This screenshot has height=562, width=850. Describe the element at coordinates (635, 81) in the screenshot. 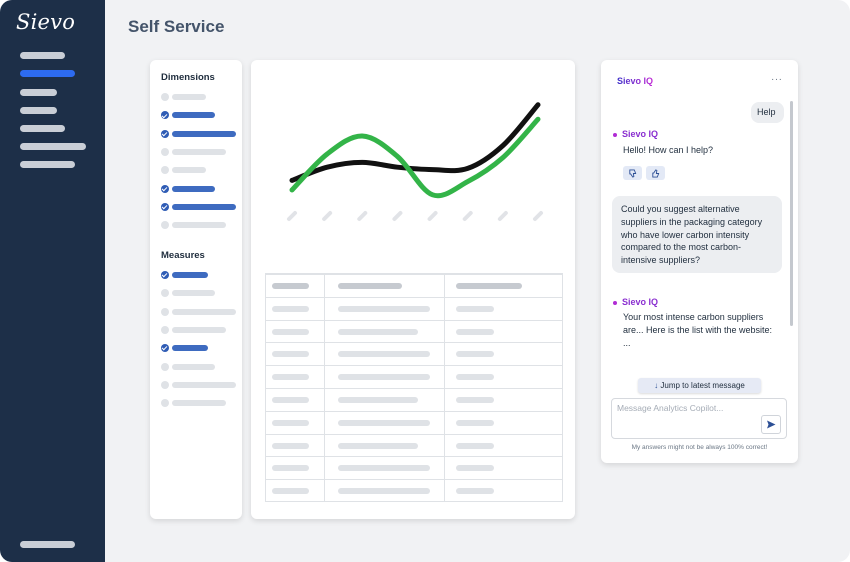

I see `chat-title: Sievo IQ` at that location.